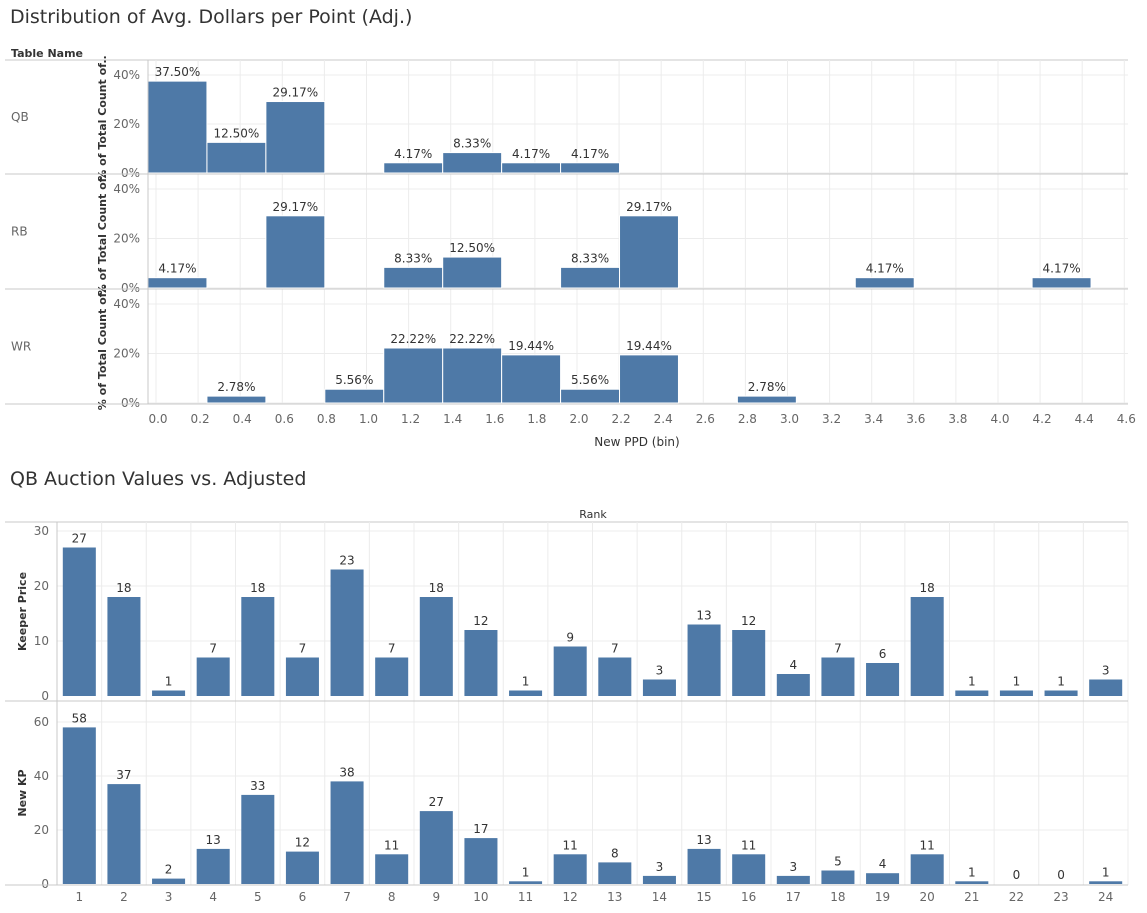 This screenshot has width=1147, height=913. What do you see at coordinates (659, 897) in the screenshot?
I see `rank-tick-label: 14` at bounding box center [659, 897].